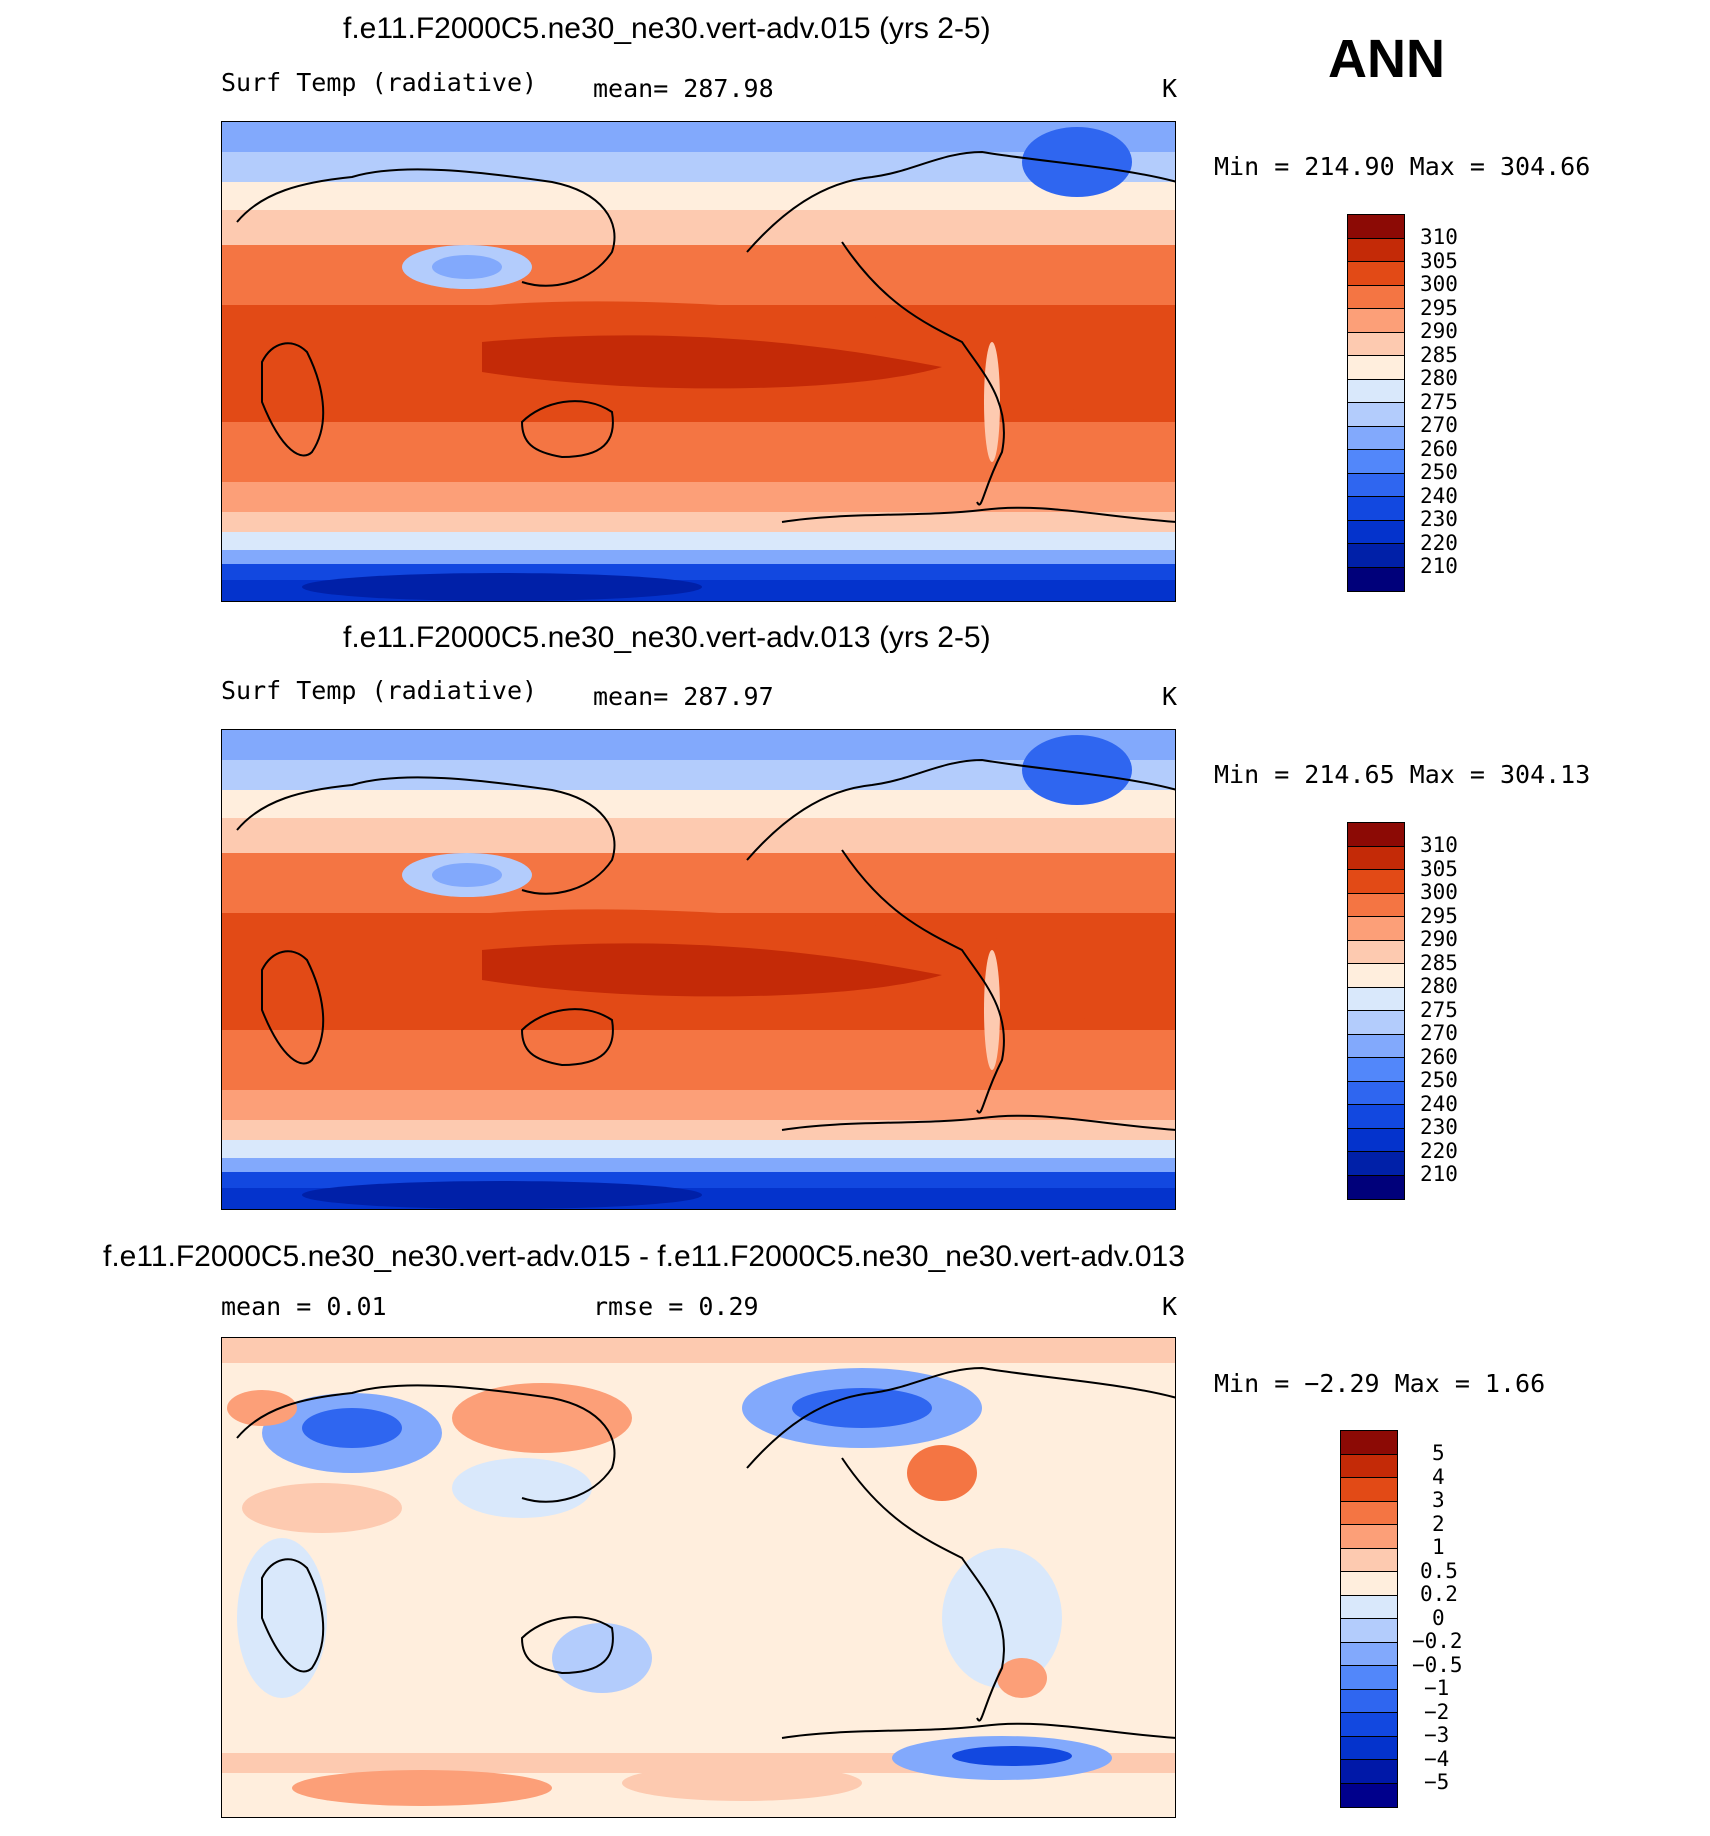  I want to click on panel-2-map-svg, so click(698, 969).